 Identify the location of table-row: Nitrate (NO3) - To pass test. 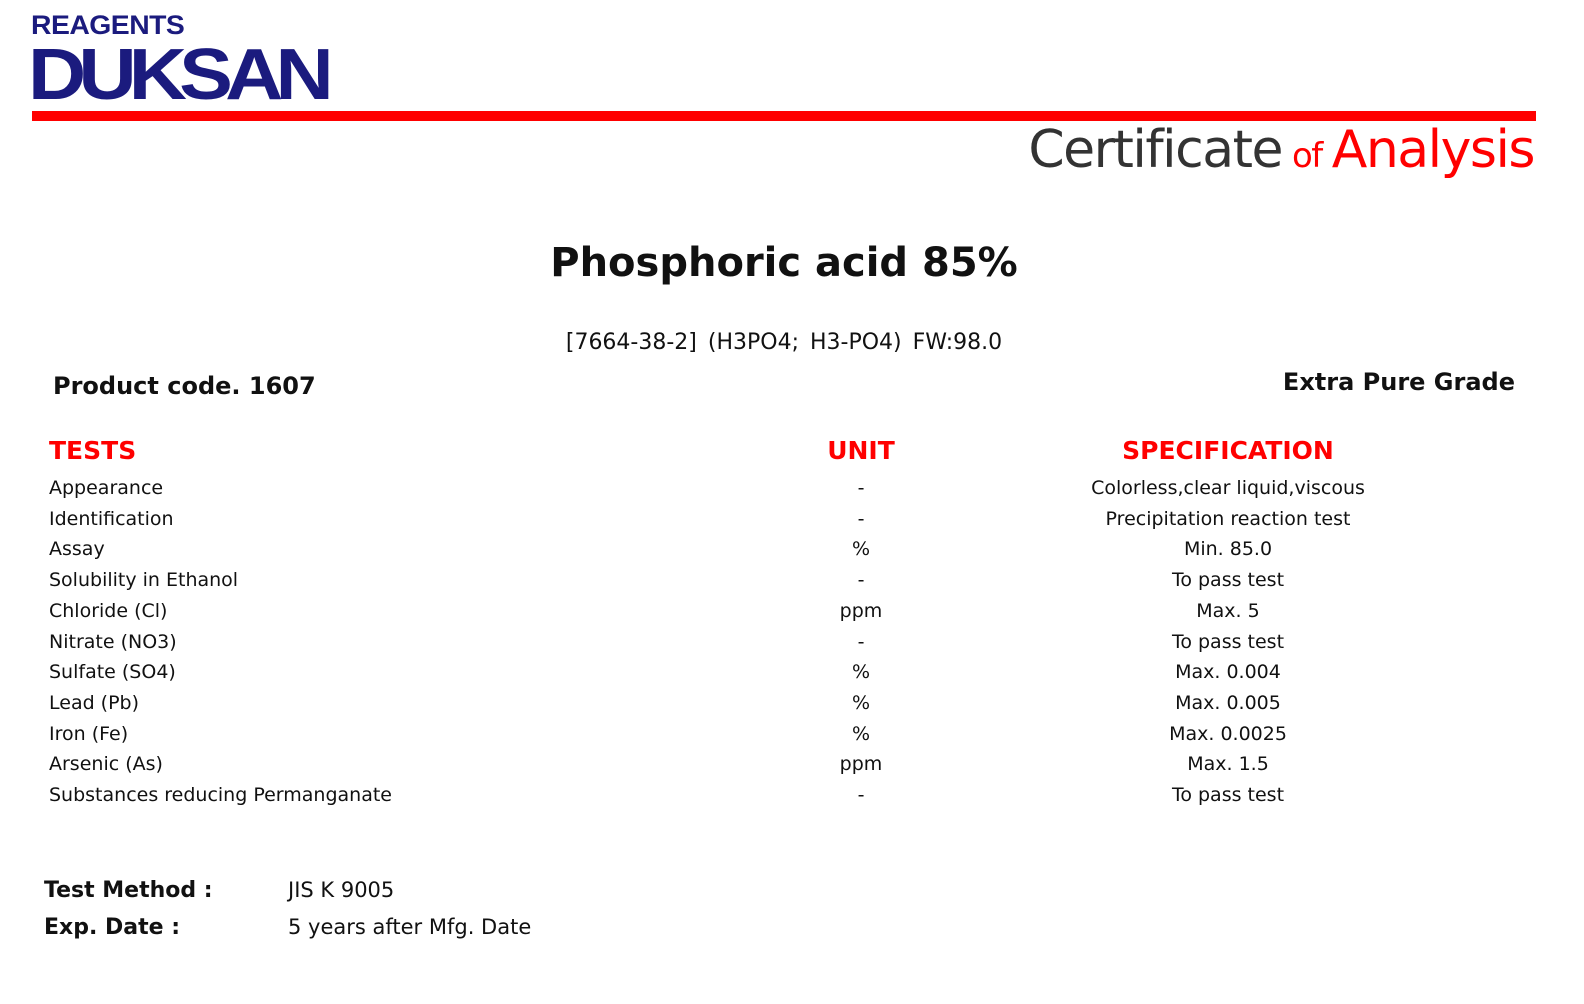
(792, 646).